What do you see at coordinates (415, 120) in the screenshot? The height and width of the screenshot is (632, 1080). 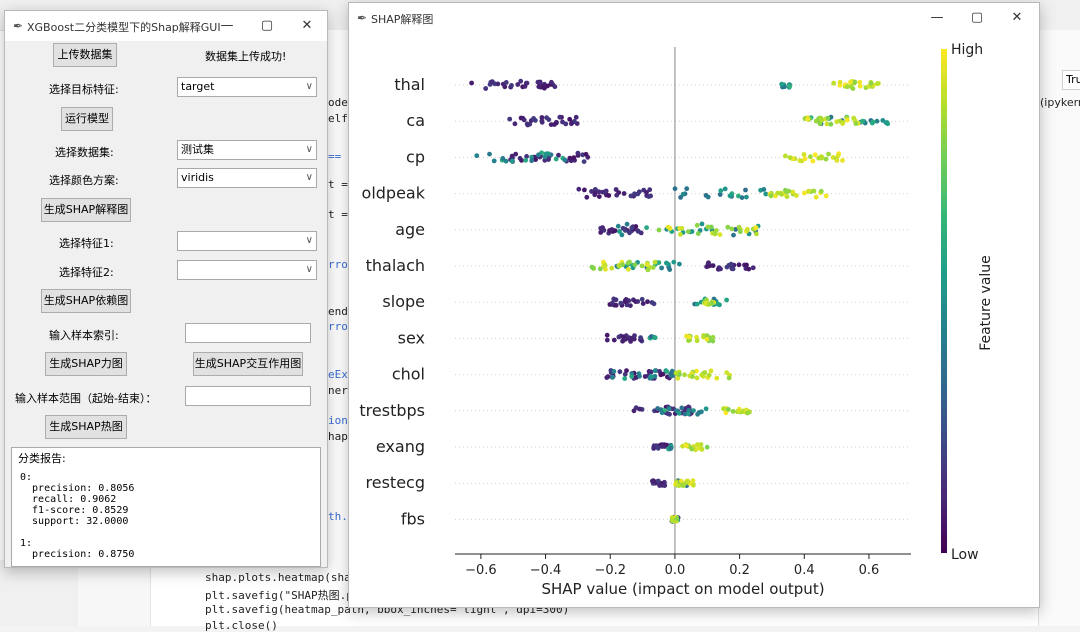 I see `feature-label-ca: ca` at bounding box center [415, 120].